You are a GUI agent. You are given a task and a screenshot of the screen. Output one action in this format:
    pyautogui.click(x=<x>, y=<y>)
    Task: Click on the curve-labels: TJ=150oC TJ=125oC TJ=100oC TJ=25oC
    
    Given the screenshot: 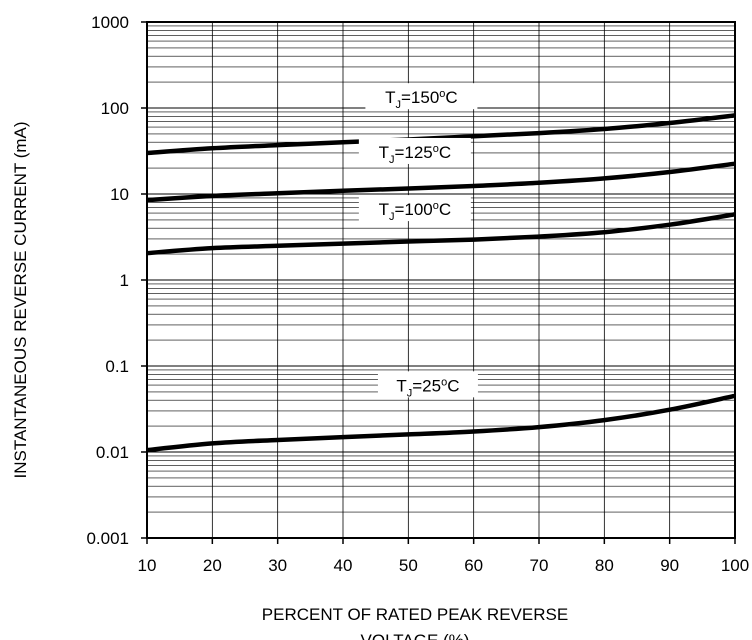 What is the action you would take?
    pyautogui.click(x=418, y=241)
    